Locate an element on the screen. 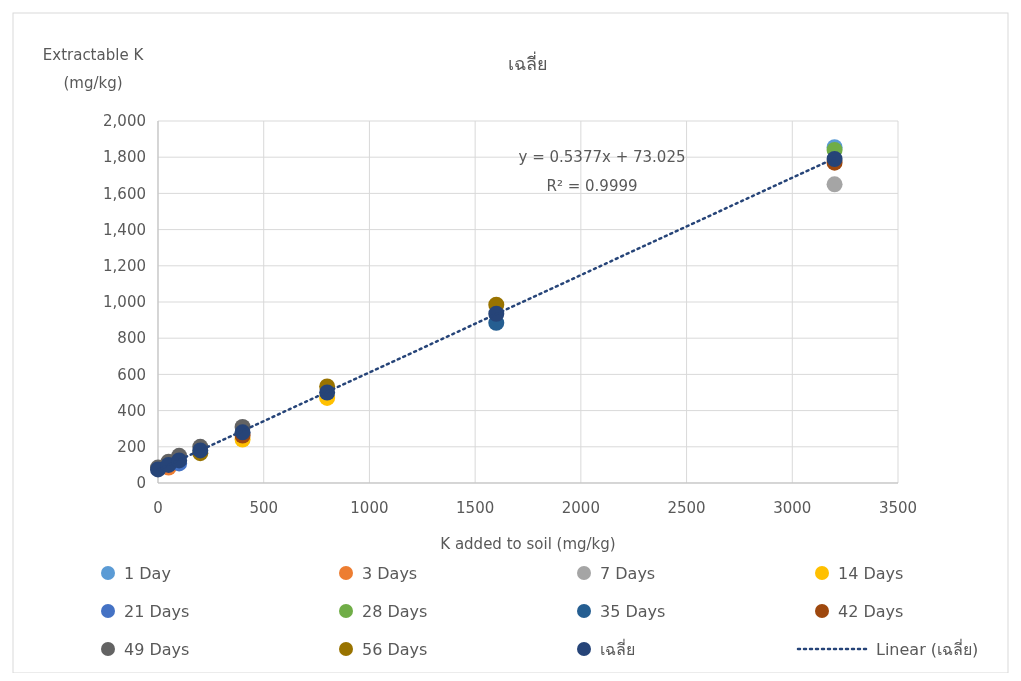 The width and height of the screenshot is (1021, 681). y-tick-label: 800 is located at coordinates (131, 338).